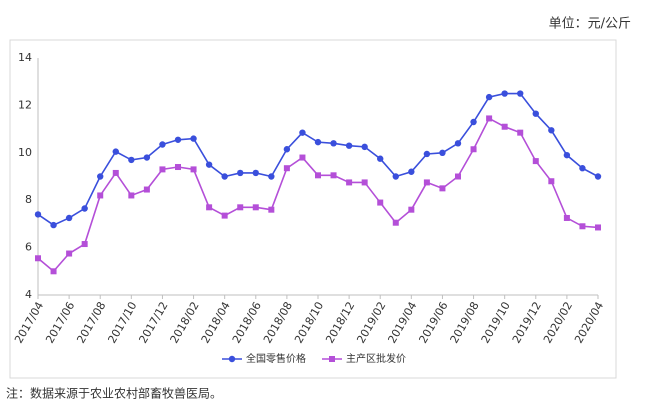 This screenshot has width=647, height=413. I want to click on x-tick-label: 2017/08, so click(91, 323).